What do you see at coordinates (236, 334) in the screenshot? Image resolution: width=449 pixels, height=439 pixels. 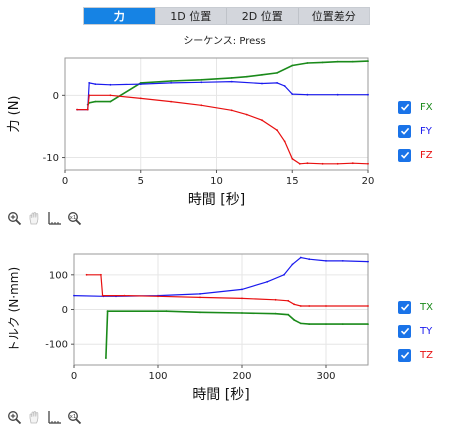 I see `series-line-tx` at bounding box center [236, 334].